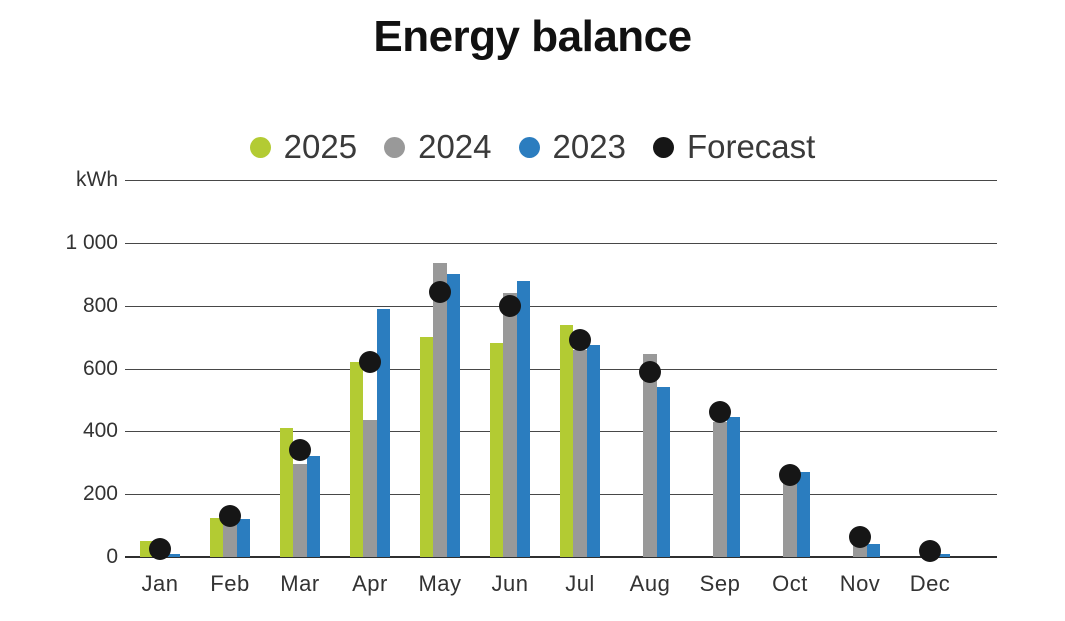 The width and height of the screenshot is (1065, 621). Describe the element at coordinates (440, 583) in the screenshot. I see `x-tick-label-may: May` at that location.